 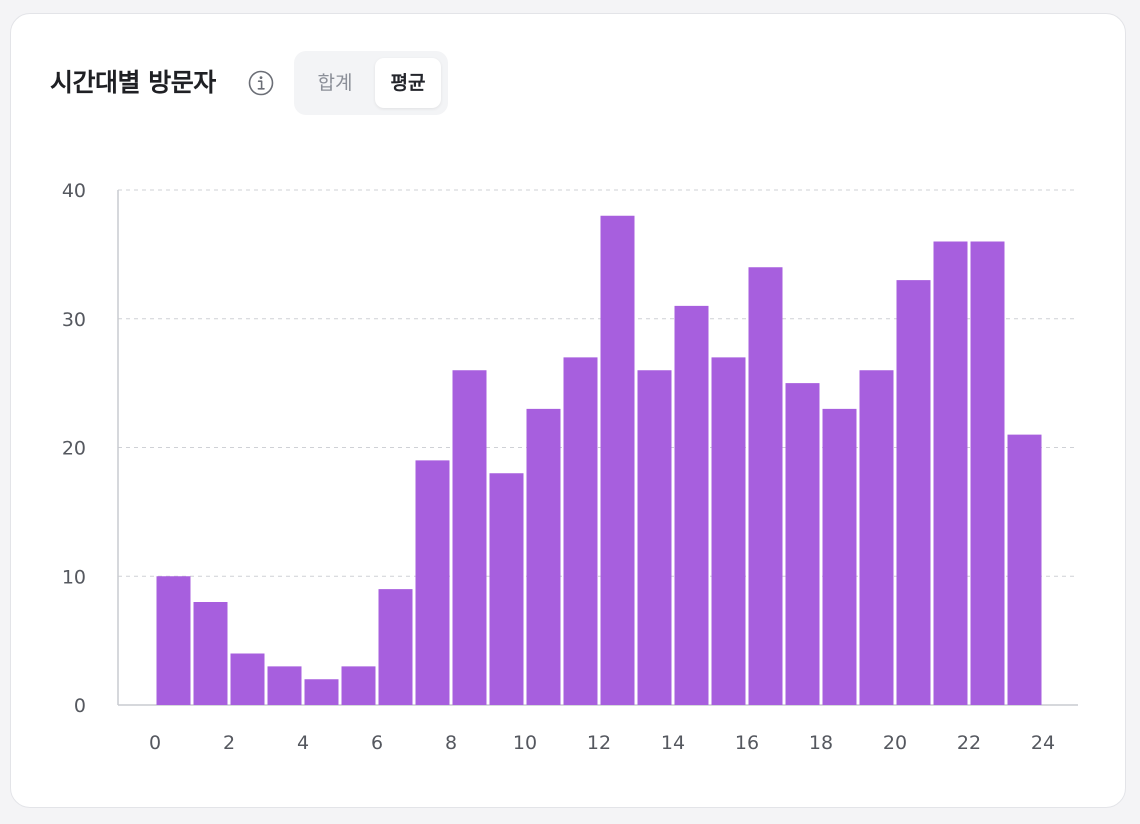 I want to click on y-tick-label: 40, so click(x=74, y=191).